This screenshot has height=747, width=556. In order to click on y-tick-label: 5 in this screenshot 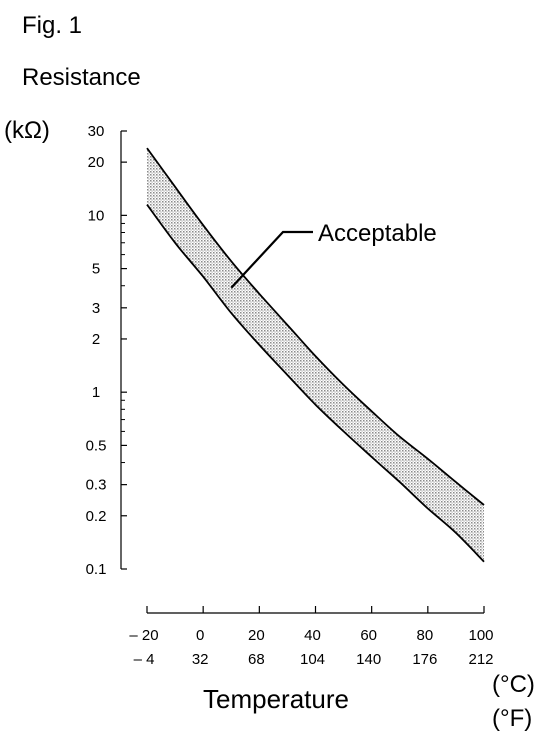, I will do `click(96, 269)`.